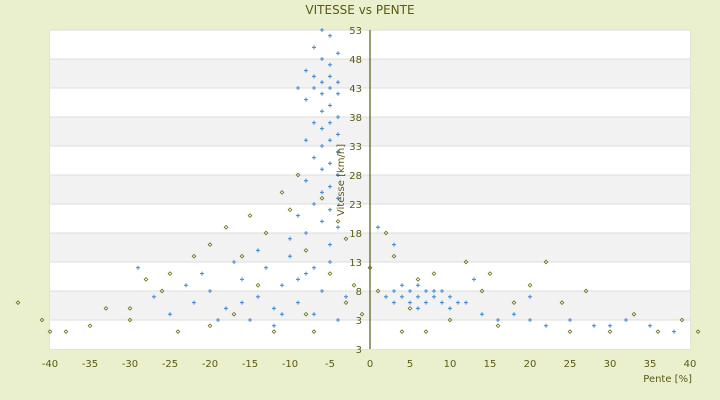 Image resolution: width=720 pixels, height=400 pixels. Describe the element at coordinates (355, 205) in the screenshot. I see `y-tick-label: 23` at that location.